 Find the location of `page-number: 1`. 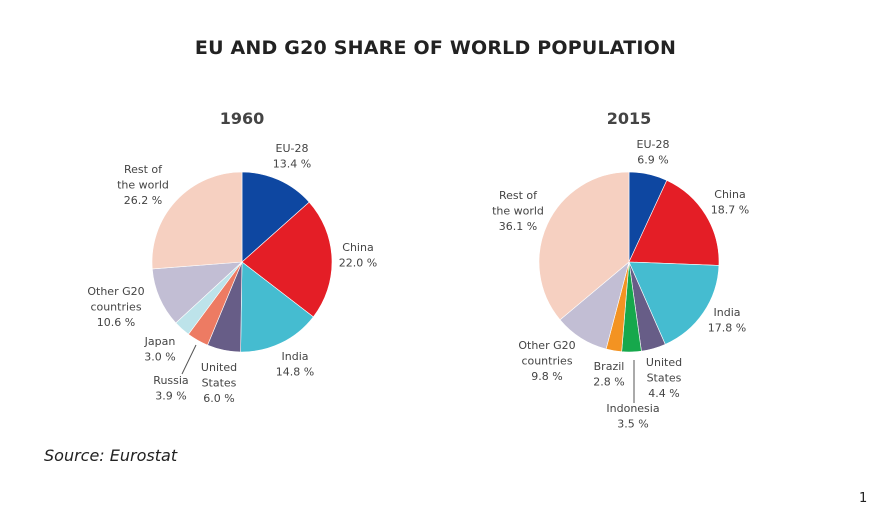

page-number: 1 is located at coordinates (863, 498).